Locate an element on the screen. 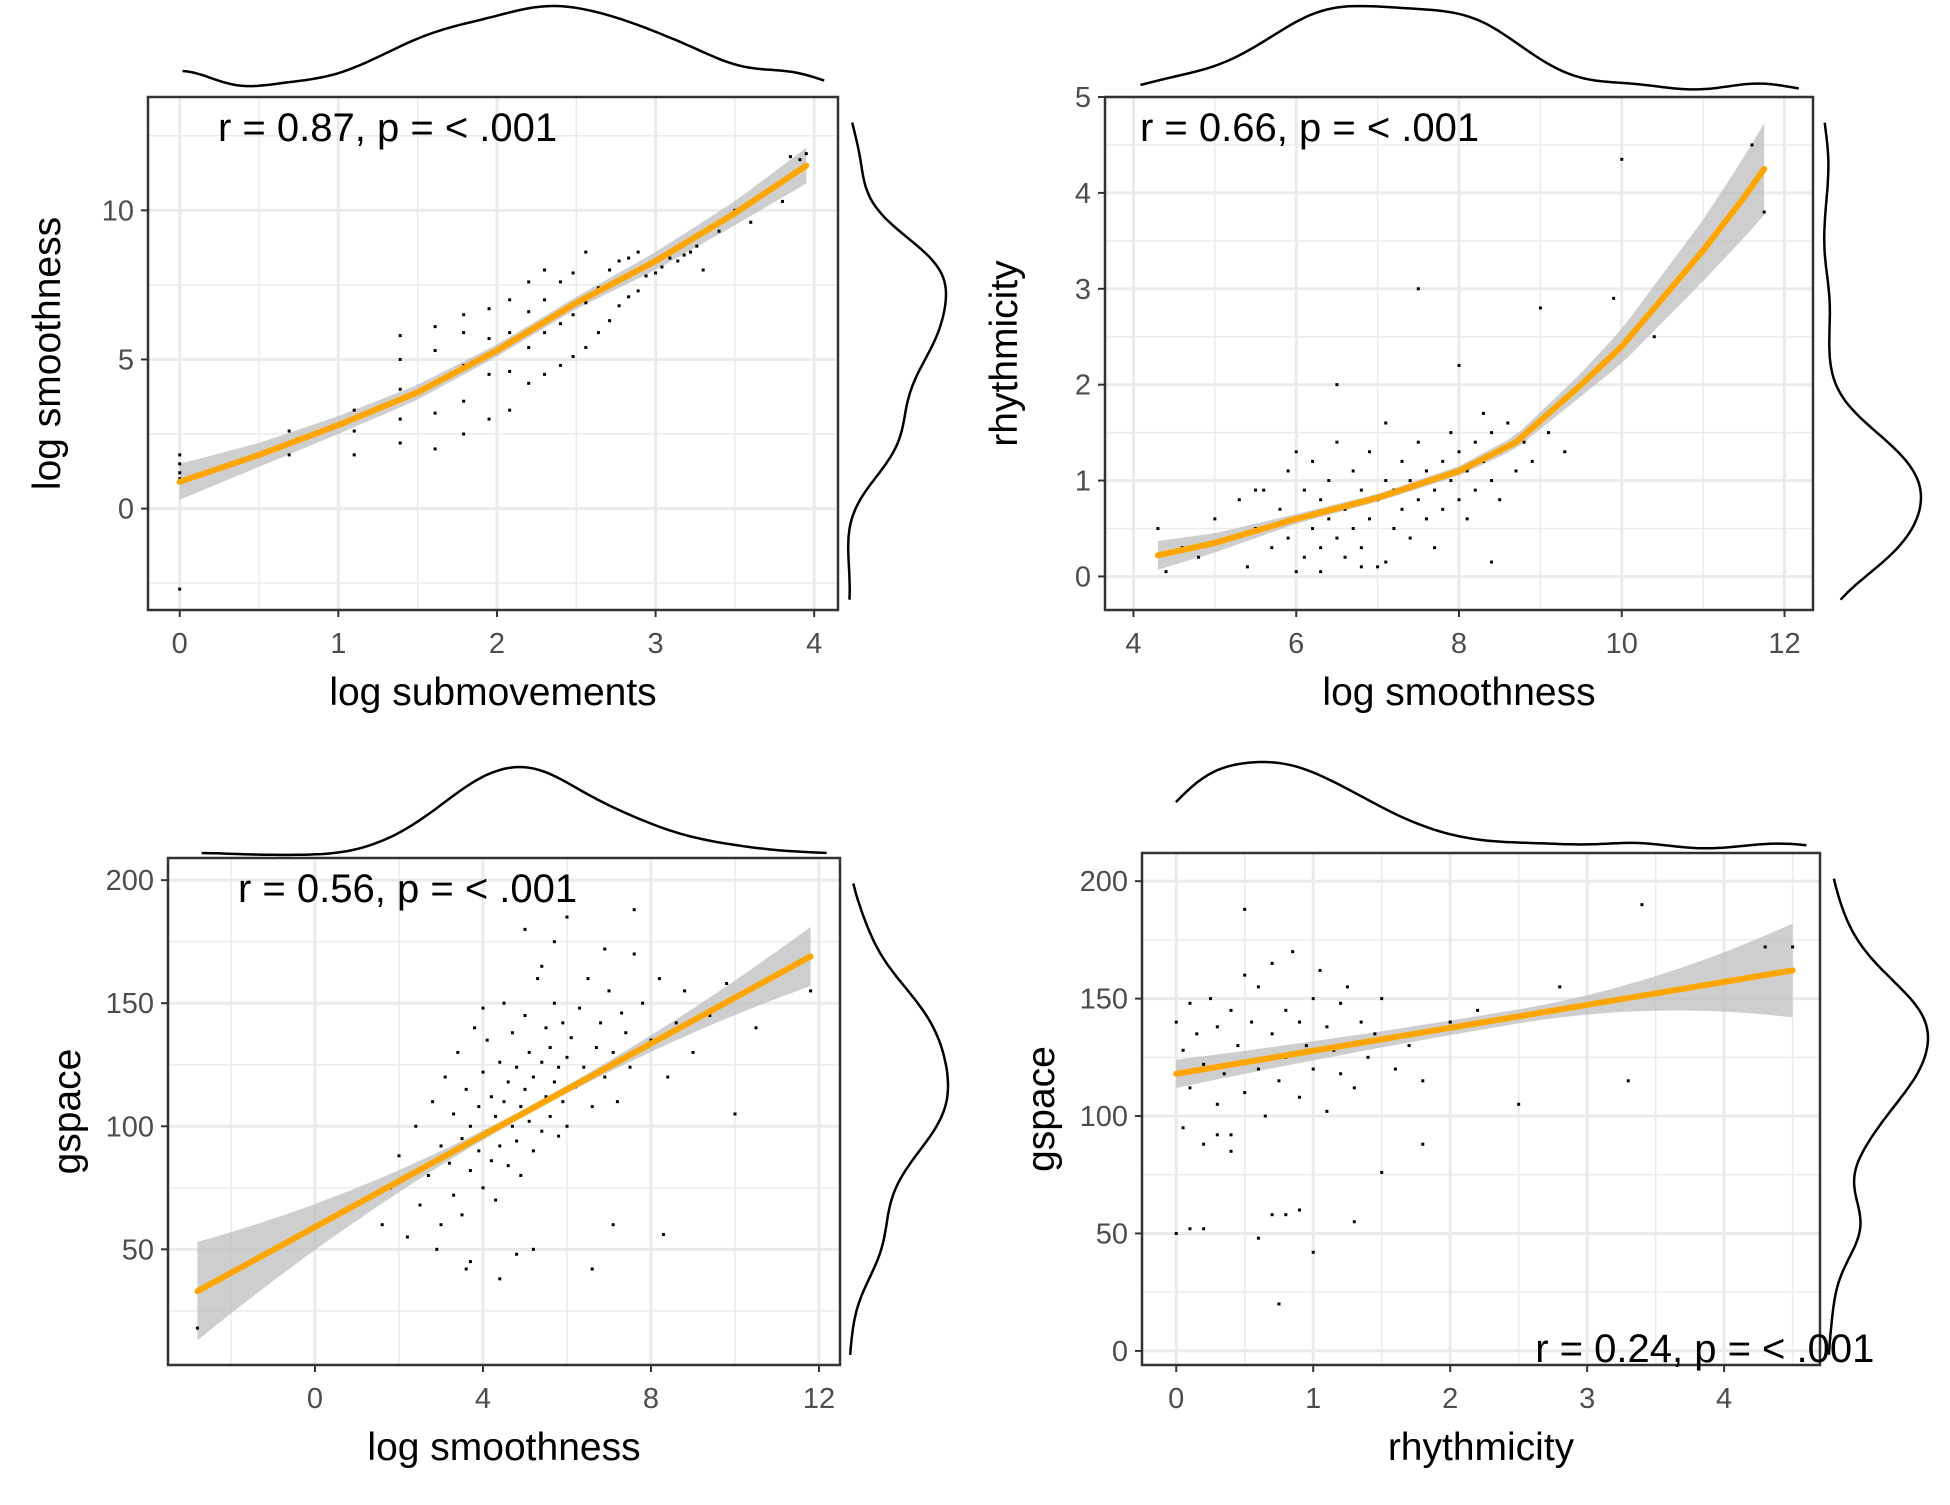 The width and height of the screenshot is (1950, 1505). correlation-annotation: r = 0.66, p = < .001 is located at coordinates (1309, 128).